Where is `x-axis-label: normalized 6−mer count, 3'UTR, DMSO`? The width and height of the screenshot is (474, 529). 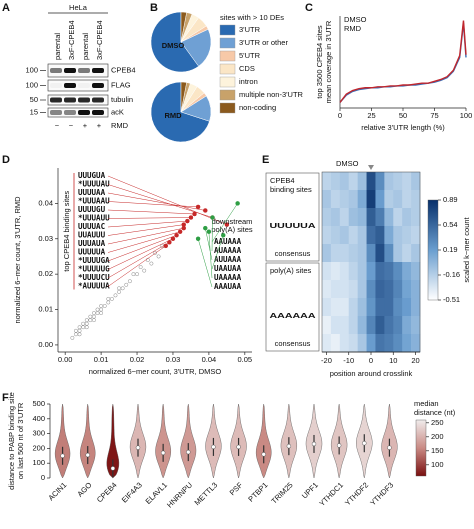 x-axis-label: normalized 6−mer count, 3'UTR, DMSO is located at coordinates (155, 371).